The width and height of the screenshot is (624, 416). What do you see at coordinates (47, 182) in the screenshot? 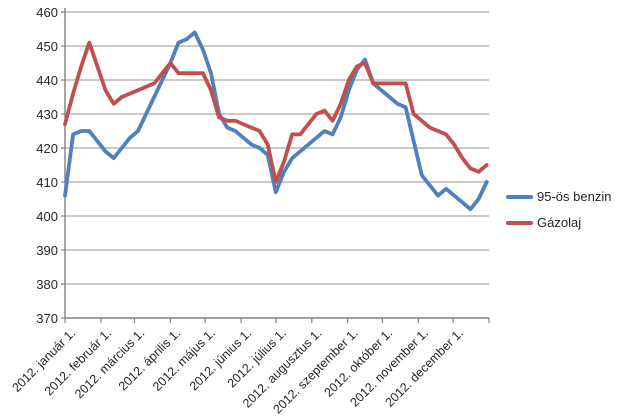
I see `y-axis-tick-label: 410` at bounding box center [47, 182].